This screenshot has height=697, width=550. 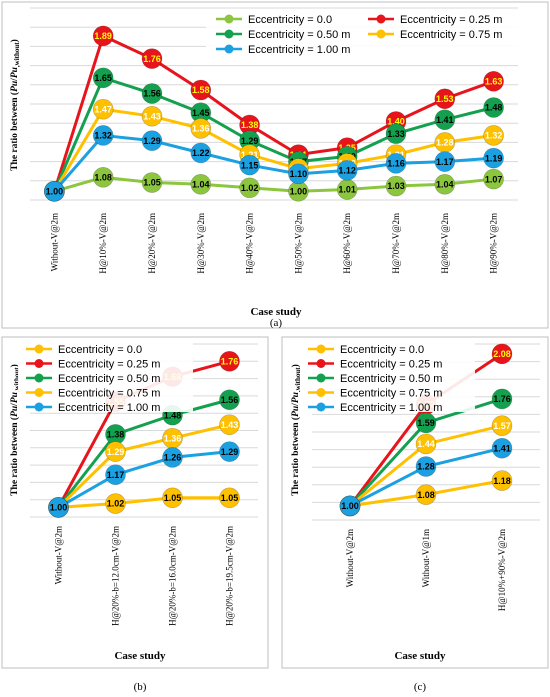 What do you see at coordinates (152, 243) in the screenshot?
I see `x-tick-label: H@20%-V@2m` at bounding box center [152, 243].